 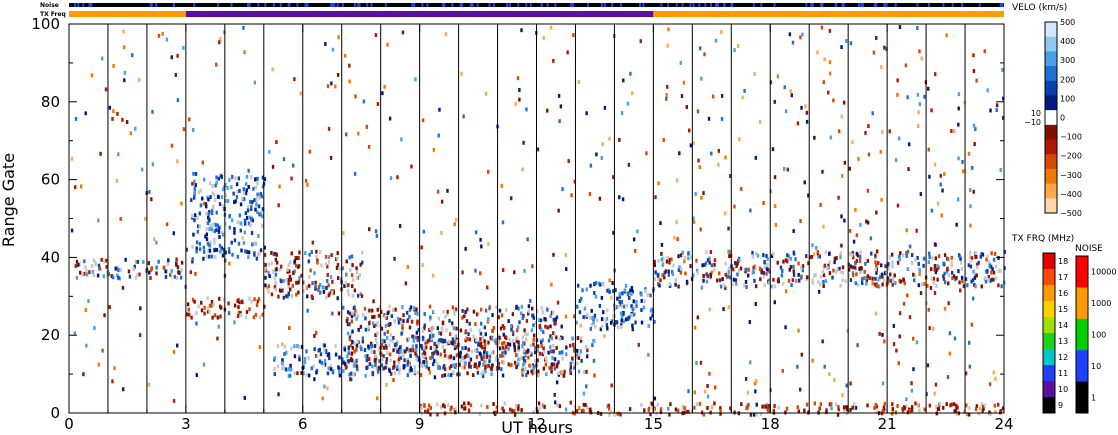 What do you see at coordinates (1096, 366) in the screenshot?
I see `noise-colorbar-tick-label: 10` at bounding box center [1096, 366].